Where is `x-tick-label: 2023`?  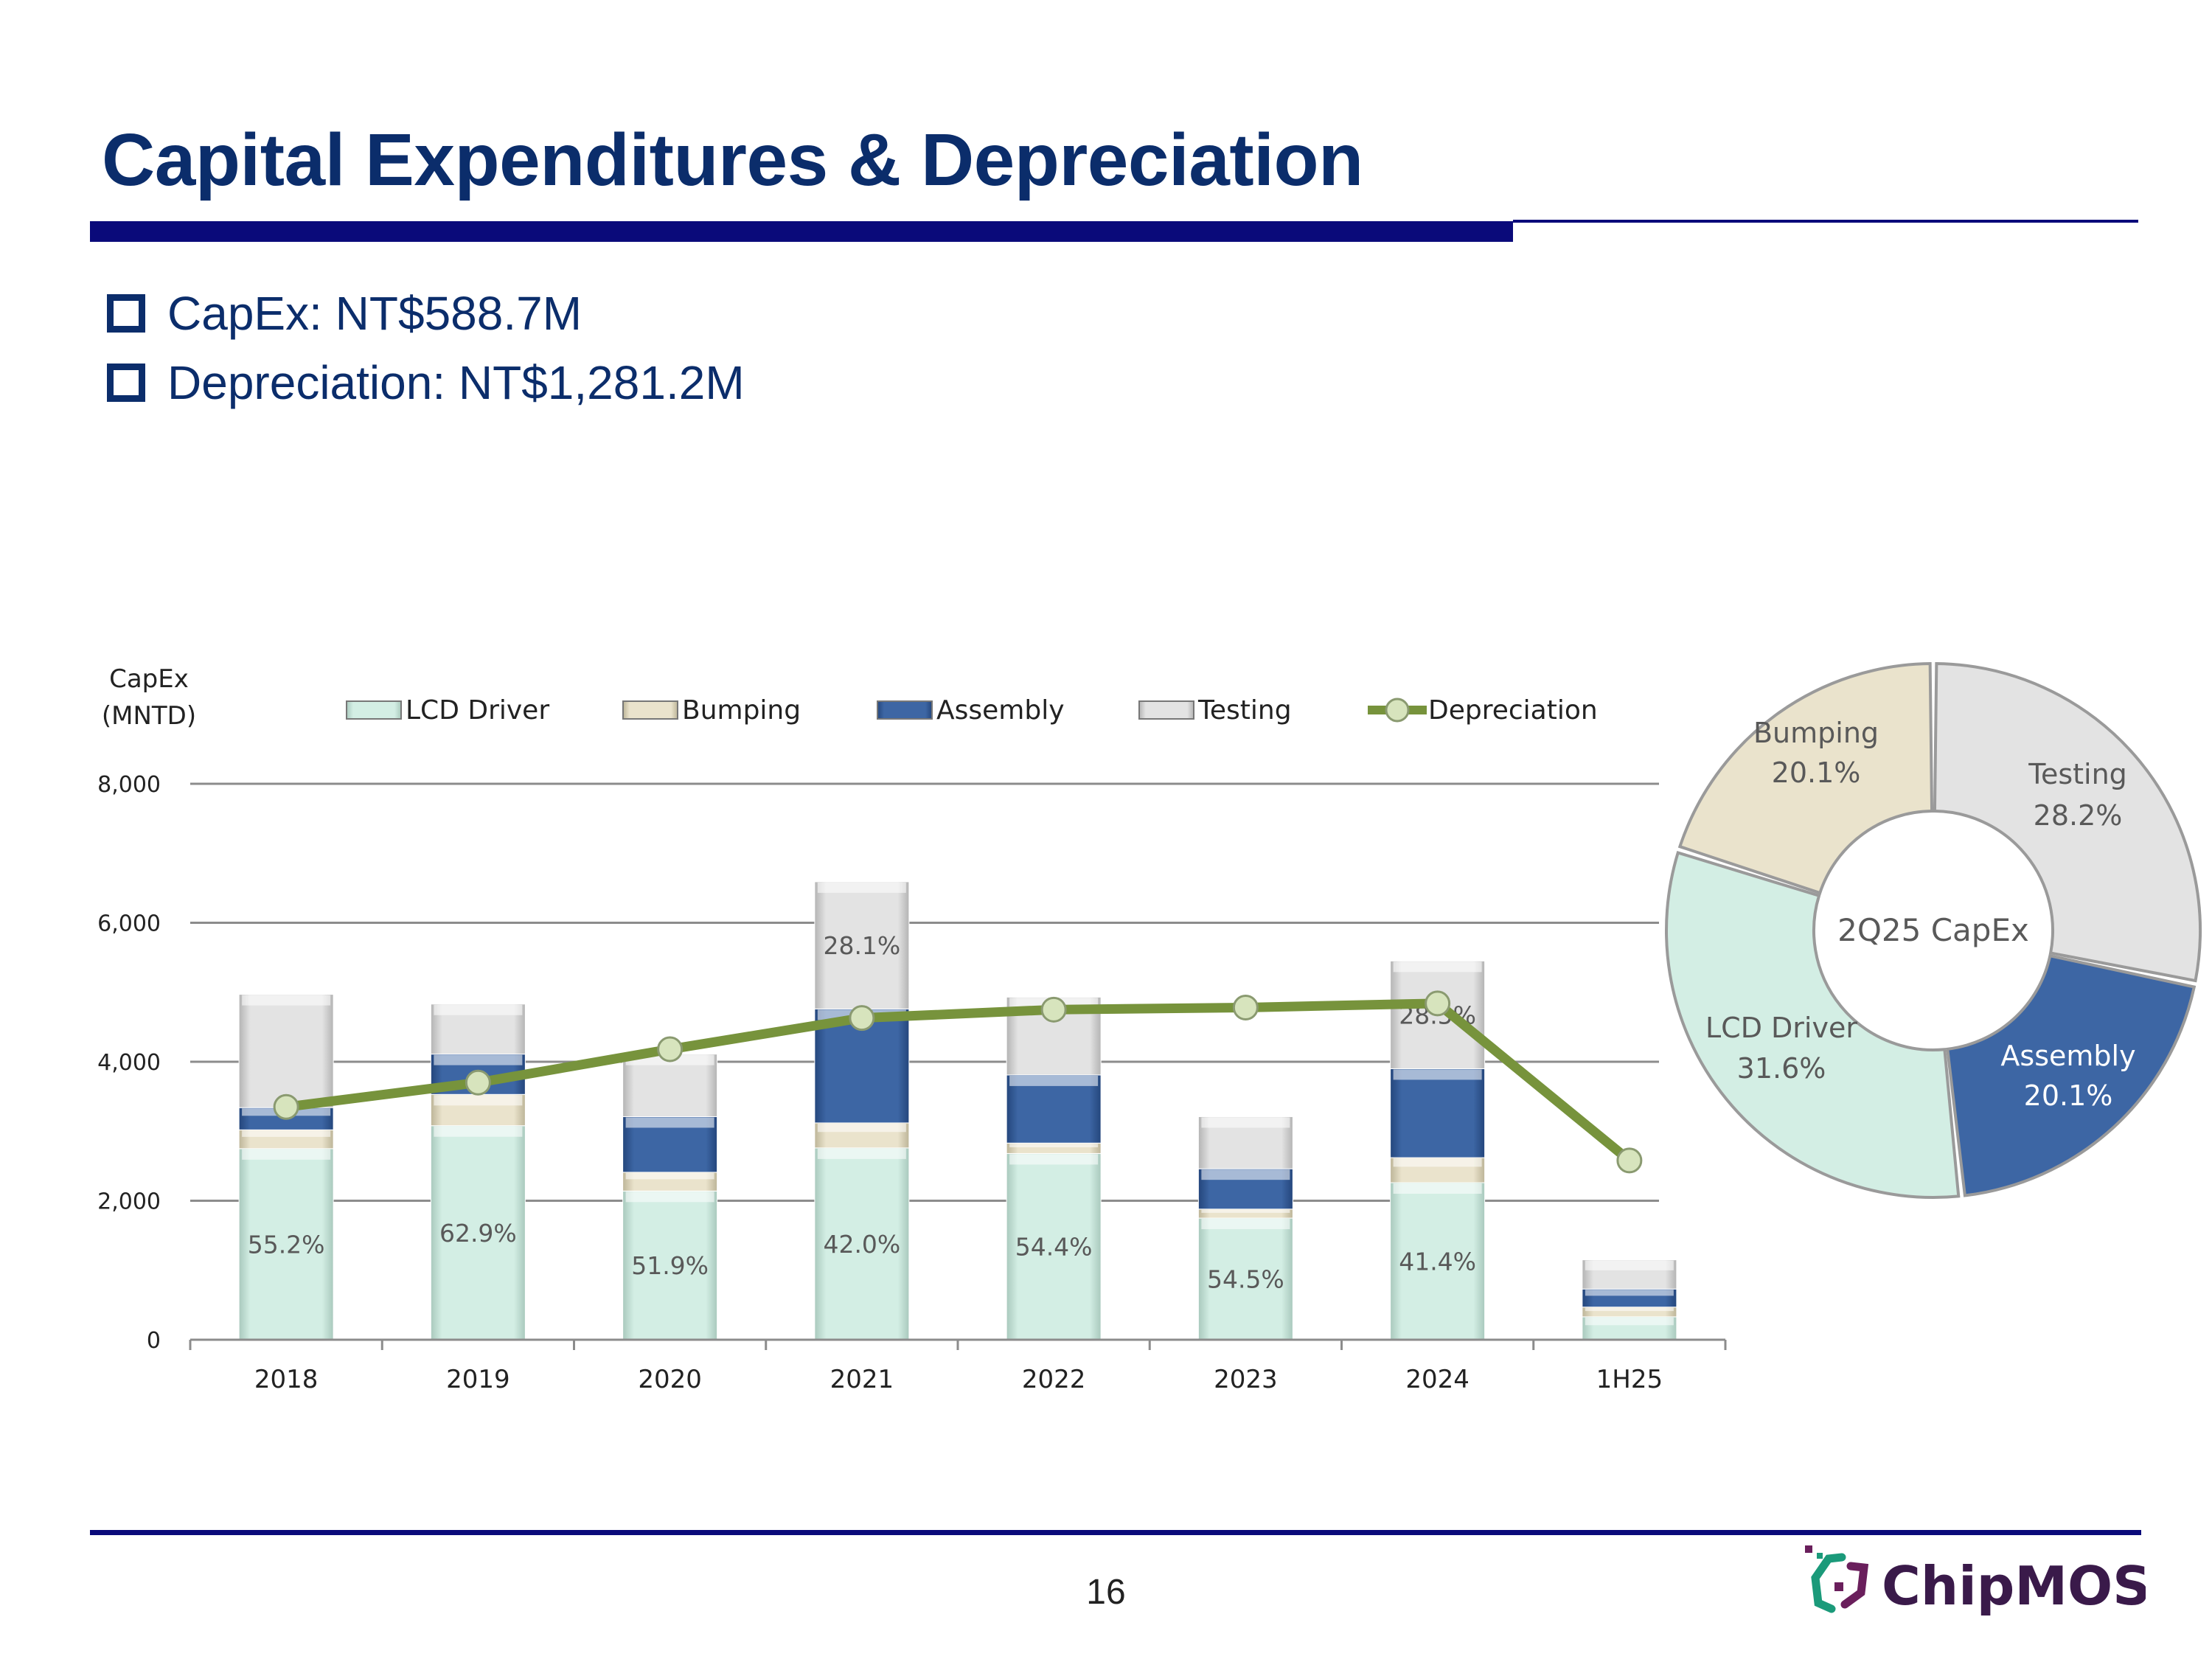 x-tick-label: 2023 is located at coordinates (1246, 1379).